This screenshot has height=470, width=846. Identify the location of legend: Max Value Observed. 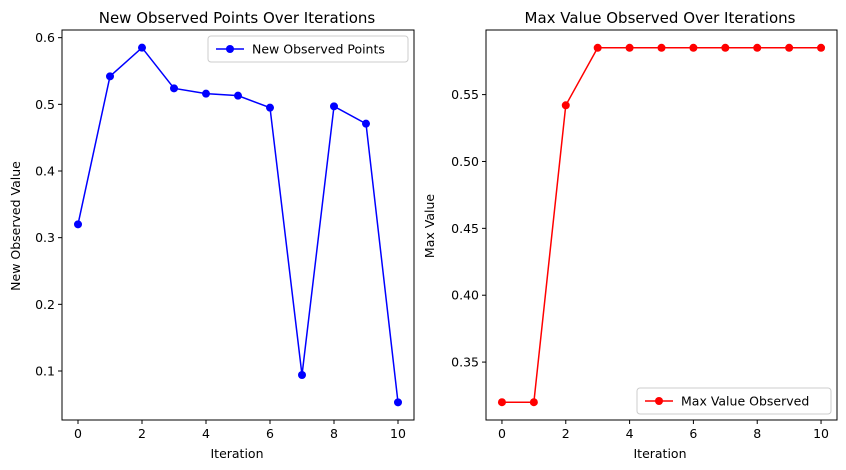
(734, 401).